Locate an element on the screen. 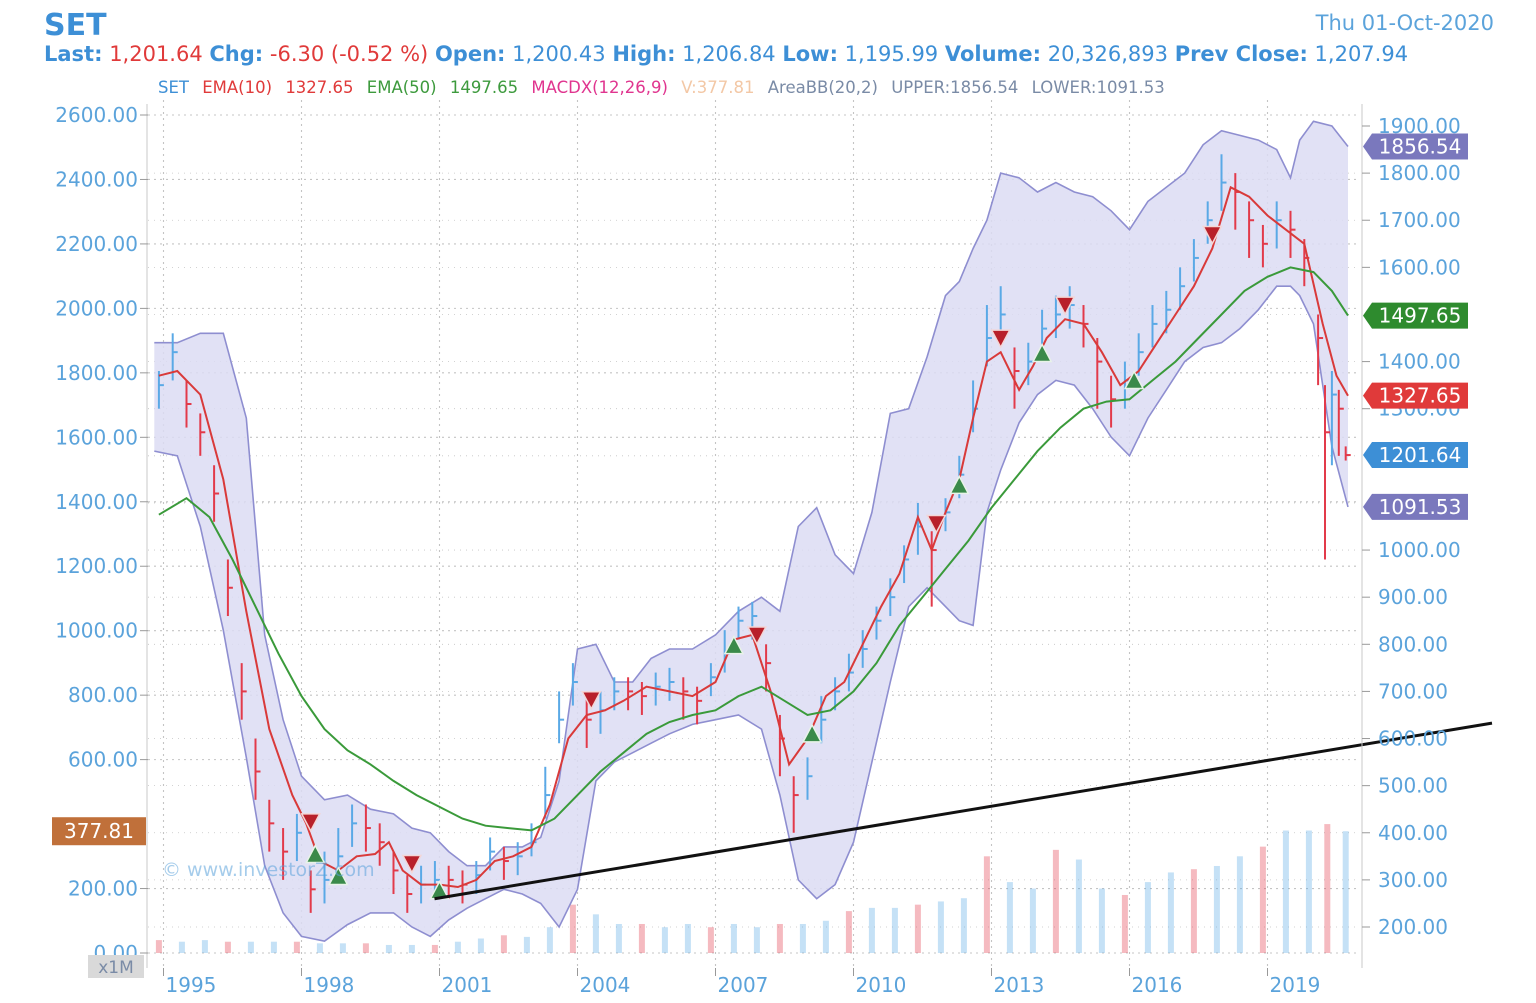 The height and width of the screenshot is (1003, 1536). symbol-title: SET is located at coordinates (75, 25).